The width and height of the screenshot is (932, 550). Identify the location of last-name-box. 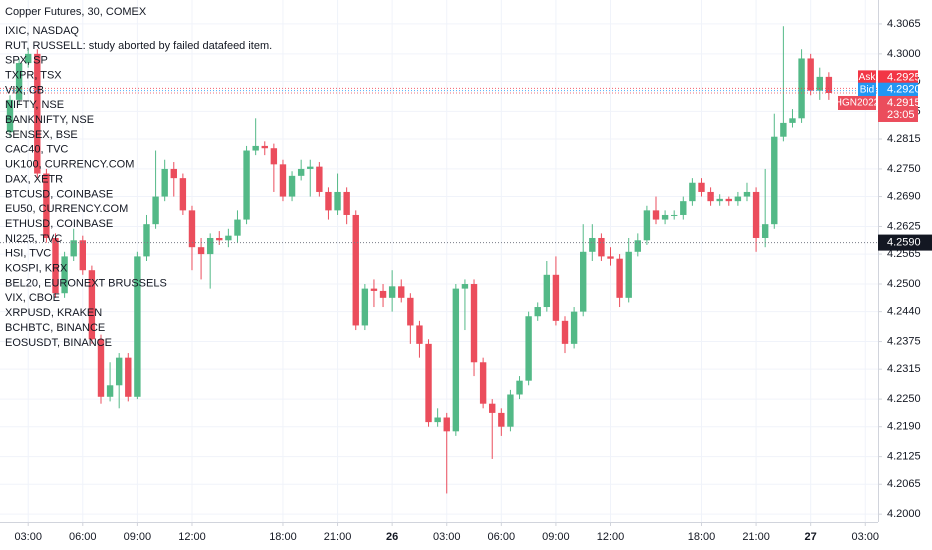
(857, 102).